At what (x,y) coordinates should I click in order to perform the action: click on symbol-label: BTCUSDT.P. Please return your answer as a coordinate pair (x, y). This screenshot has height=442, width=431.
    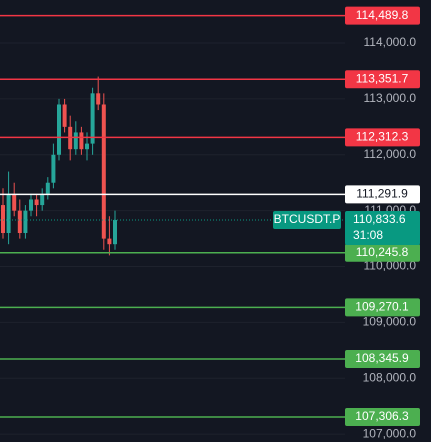
    Looking at the image, I should click on (307, 219).